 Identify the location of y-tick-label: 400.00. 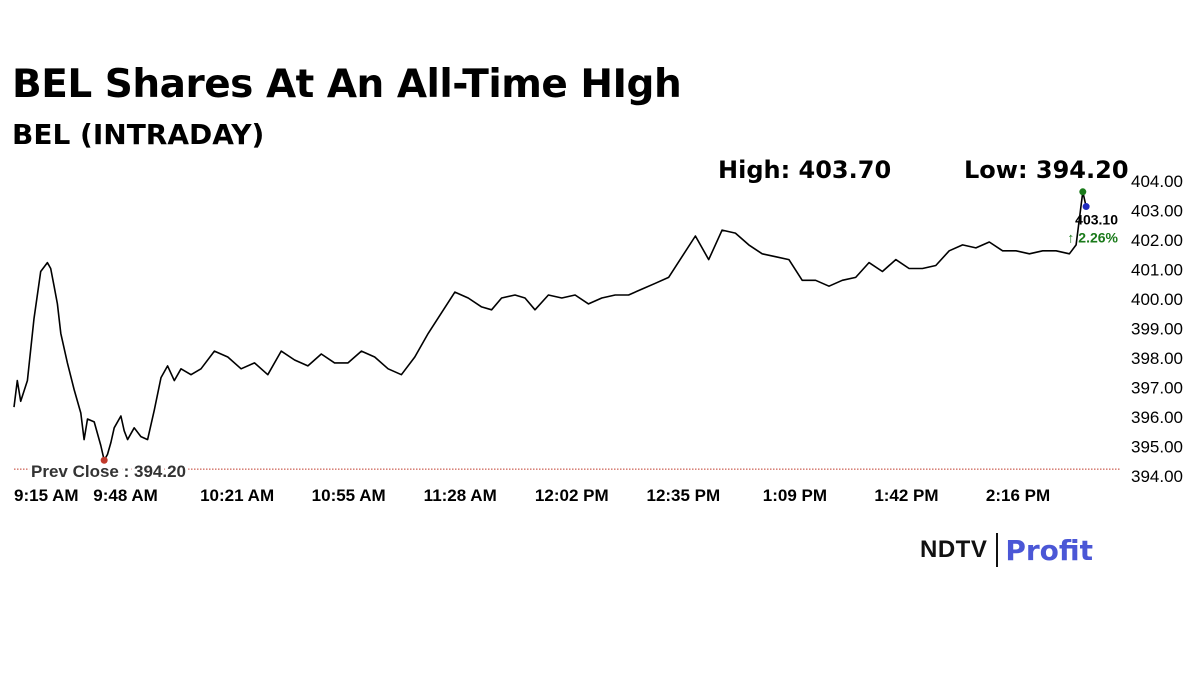
(1157, 299).